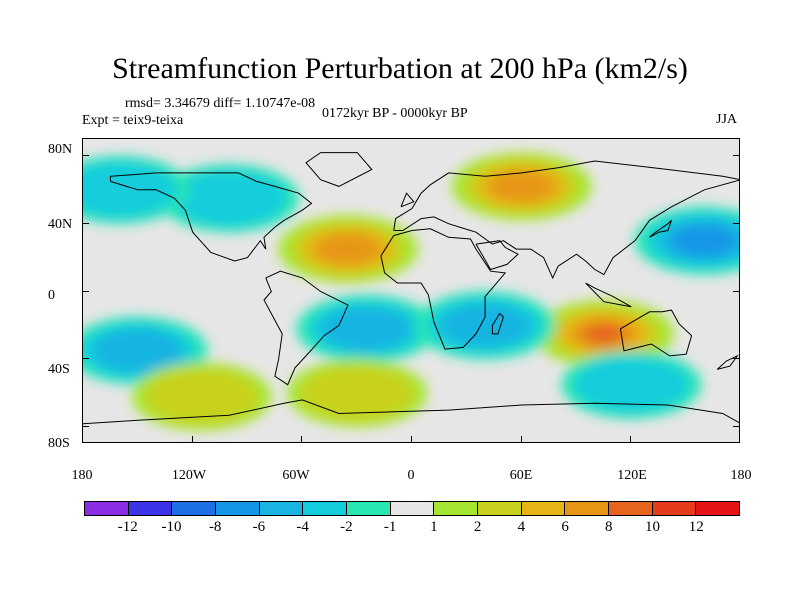 This screenshot has width=800, height=600. What do you see at coordinates (411, 475) in the screenshot?
I see `x-tick-0: 0` at bounding box center [411, 475].